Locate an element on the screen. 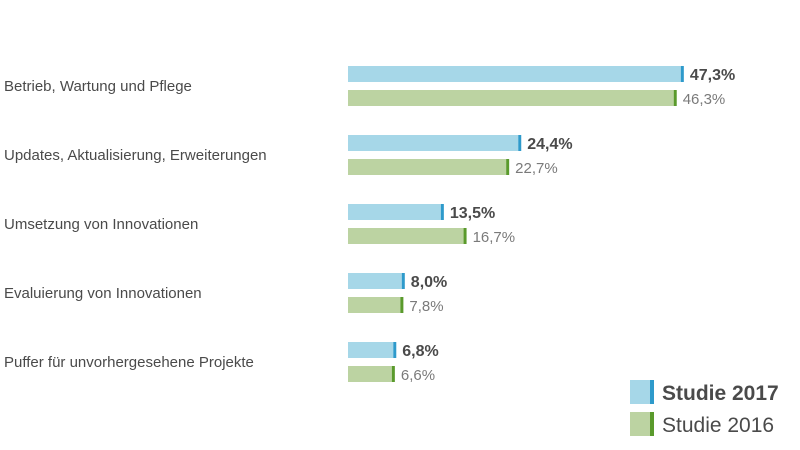 This screenshot has height=450, width=800. category-label: Updates, Aktualisierung, Erweiterungen is located at coordinates (135, 155).